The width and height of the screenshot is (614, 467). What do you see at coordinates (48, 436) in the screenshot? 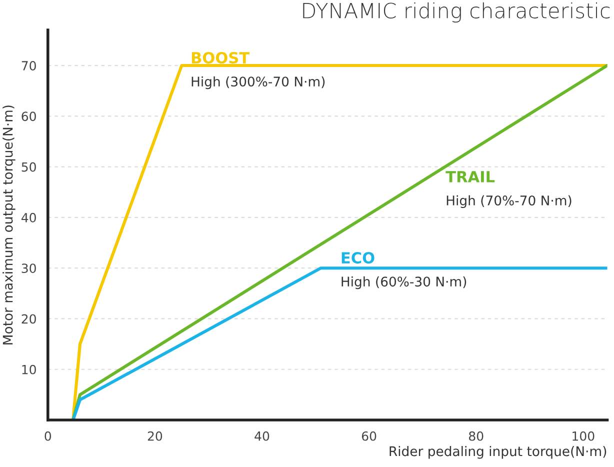
I see `x-tick-label: 0` at bounding box center [48, 436].